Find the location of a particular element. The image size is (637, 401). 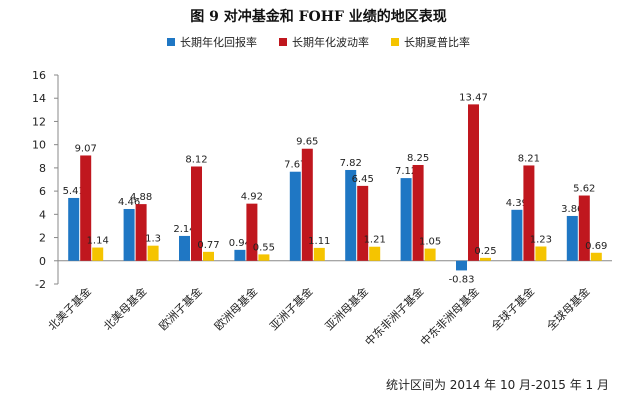

x-category-label: 中东非洲母基金 is located at coordinates (449, 316).